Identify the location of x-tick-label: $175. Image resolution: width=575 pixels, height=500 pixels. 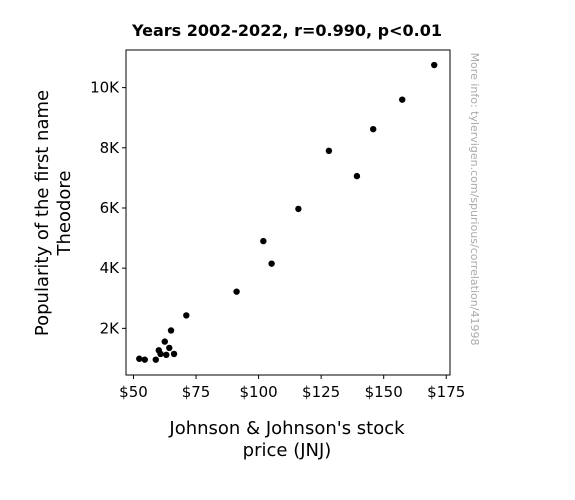
(446, 392).